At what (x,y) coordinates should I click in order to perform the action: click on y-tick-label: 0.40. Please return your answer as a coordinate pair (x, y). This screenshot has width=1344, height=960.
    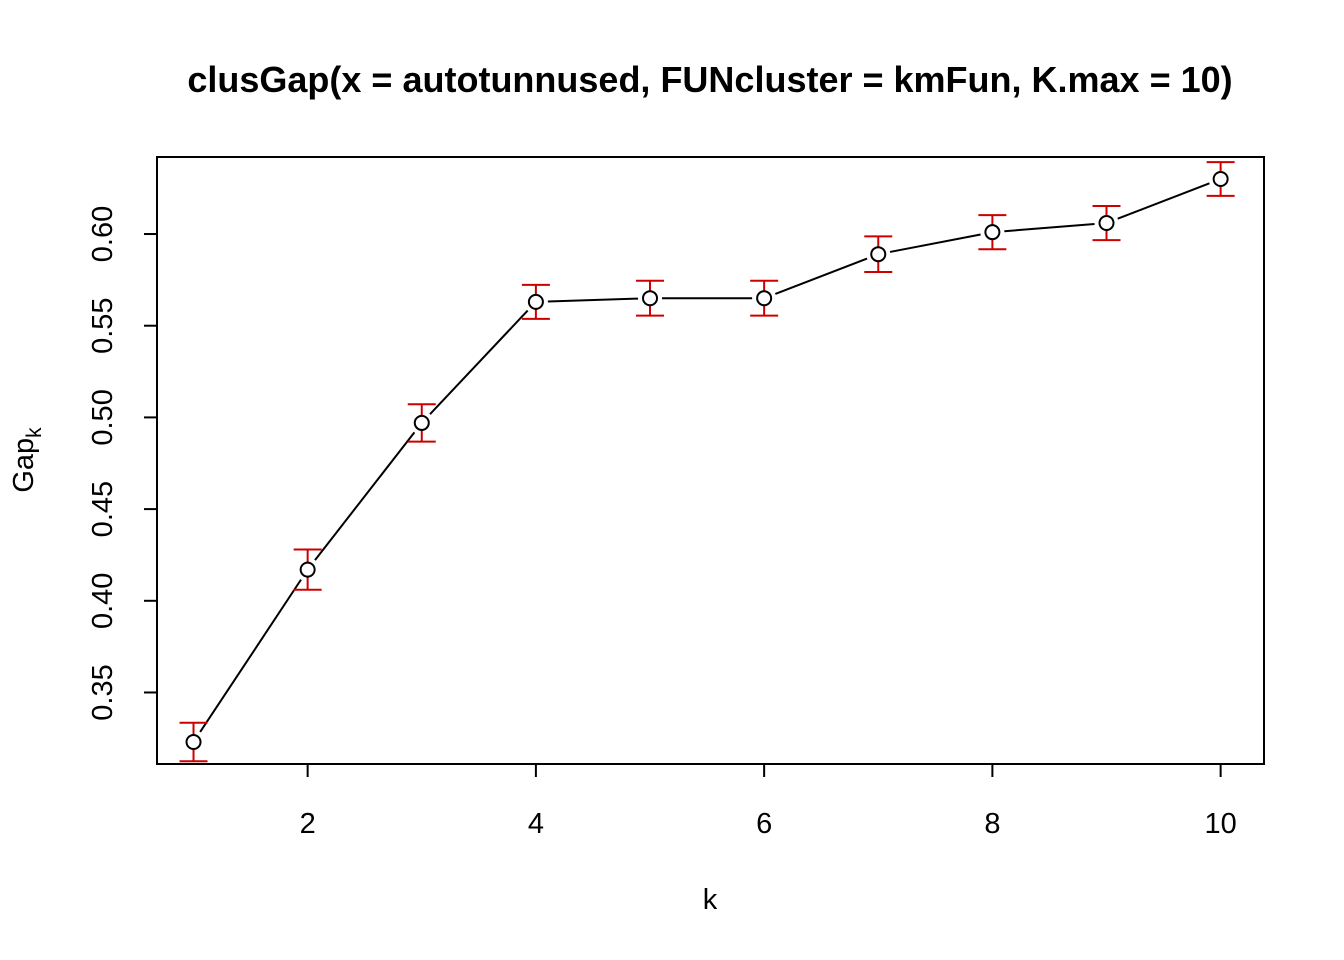
    Looking at the image, I should click on (103, 601).